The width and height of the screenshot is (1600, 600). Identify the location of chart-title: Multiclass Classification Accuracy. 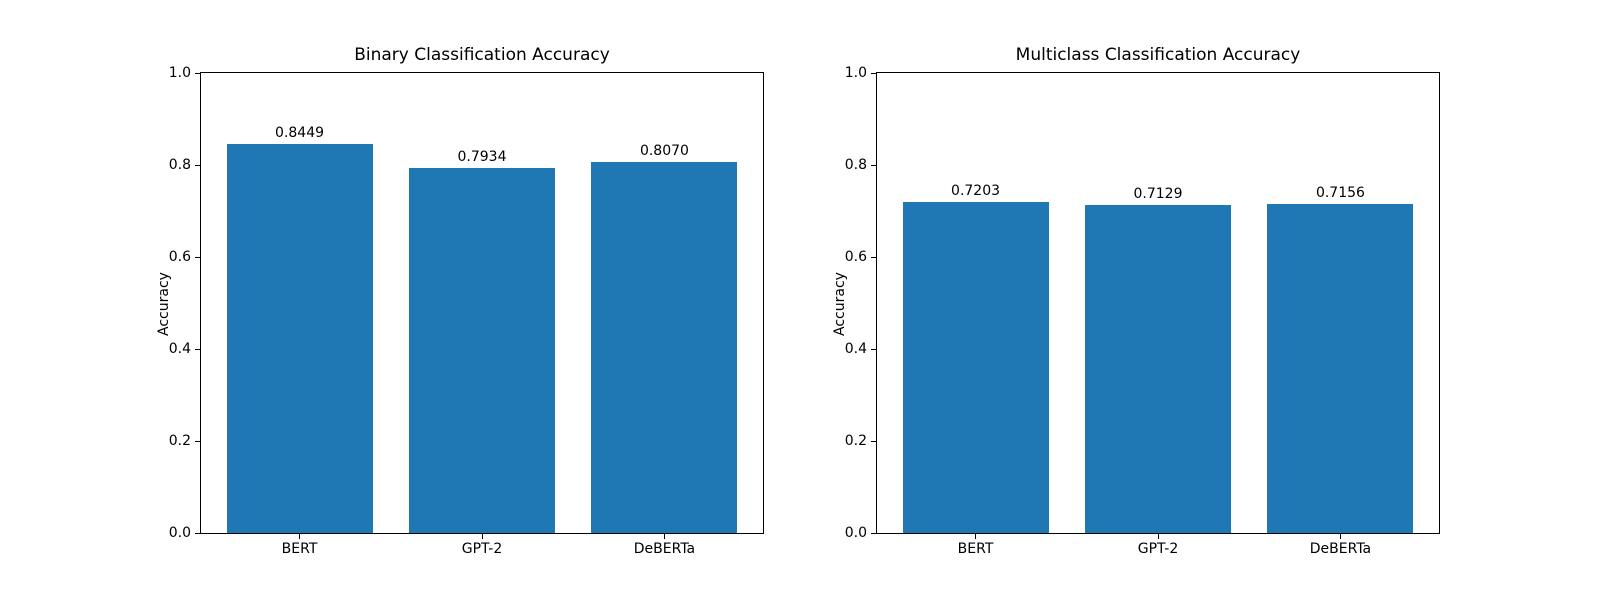
(1158, 55).